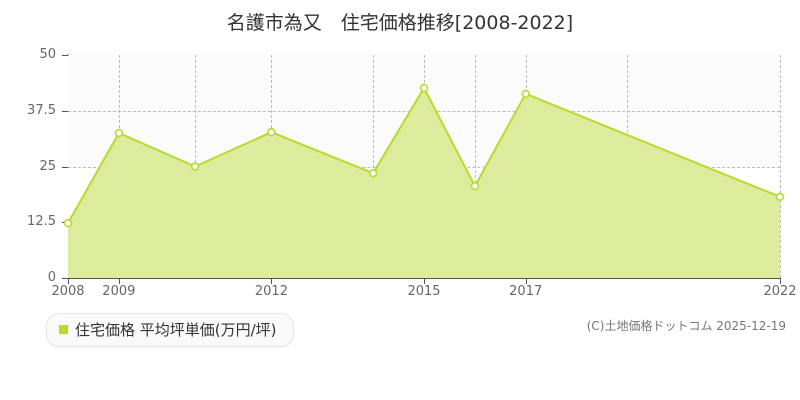 This screenshot has width=800, height=400. I want to click on chart-title: 名護市為又 住宅価格推移[2008-2022], so click(400, 21).